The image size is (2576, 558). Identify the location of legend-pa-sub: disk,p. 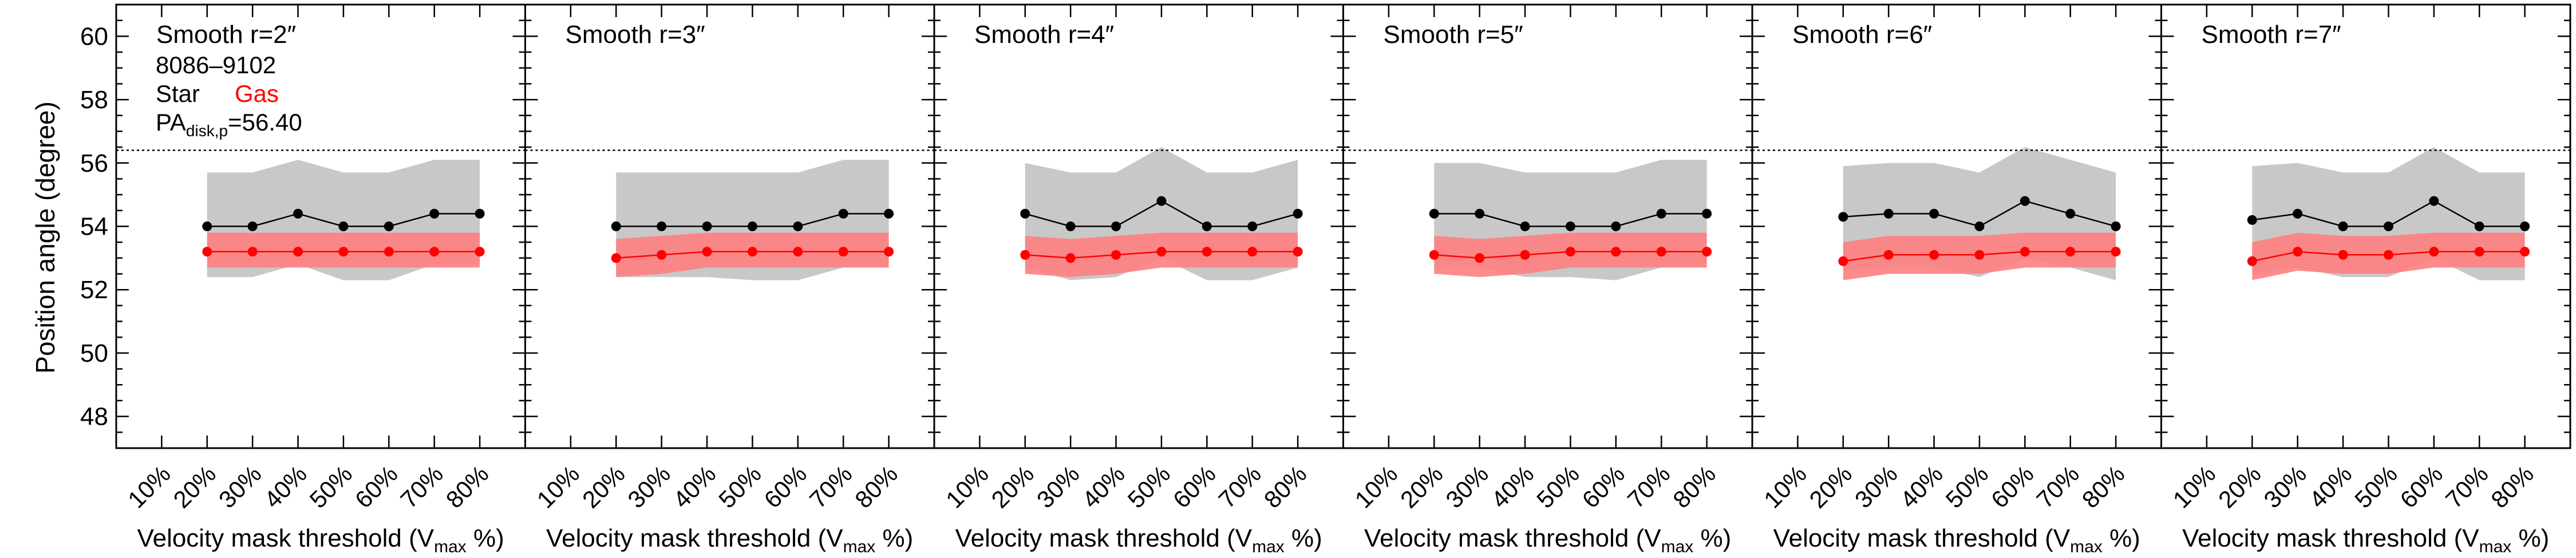
(207, 131).